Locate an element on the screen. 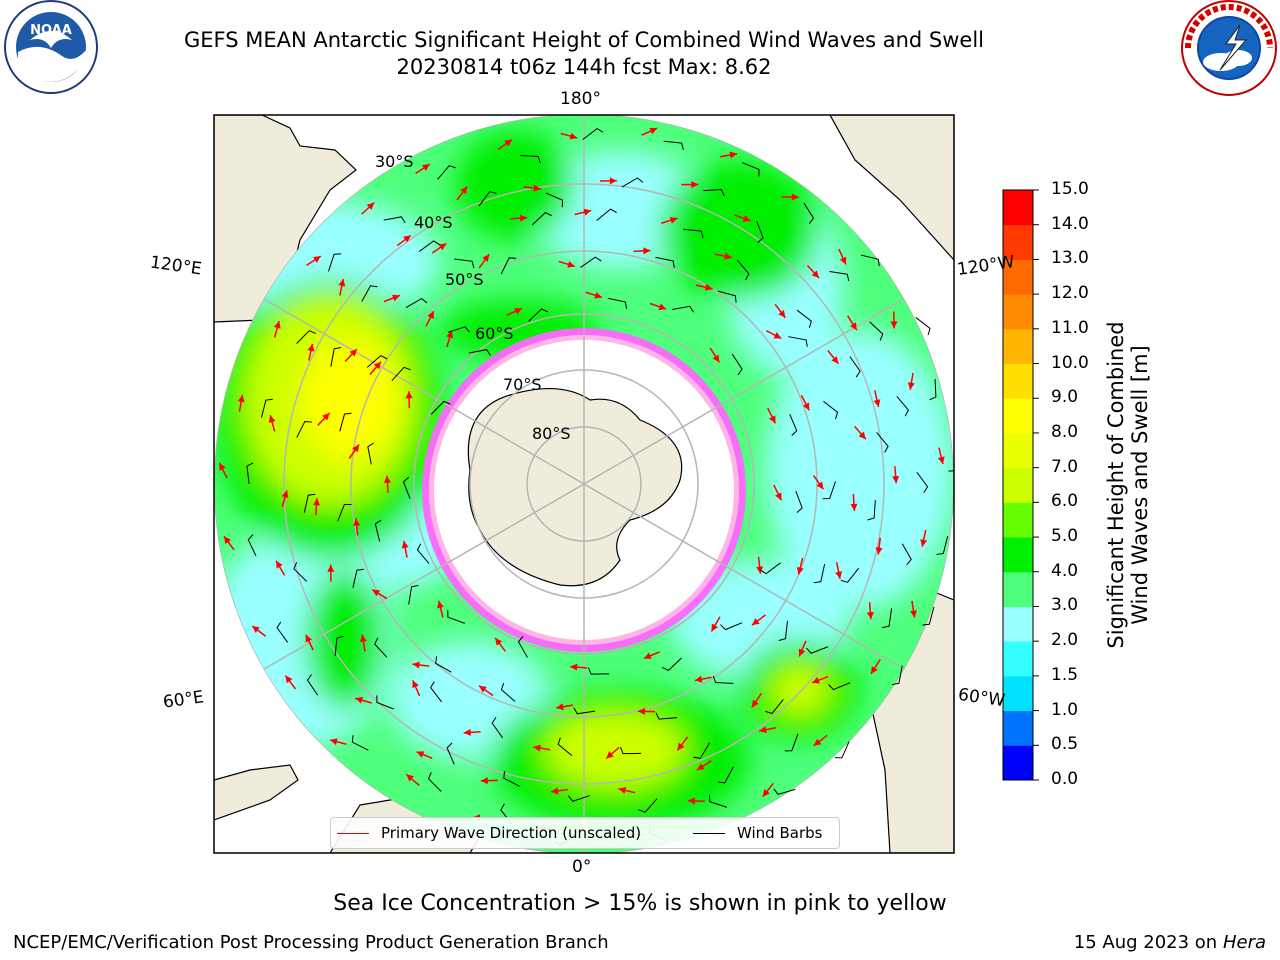  legend-wave-direction: Primary Wave Direction (unscaled) is located at coordinates (489, 833).